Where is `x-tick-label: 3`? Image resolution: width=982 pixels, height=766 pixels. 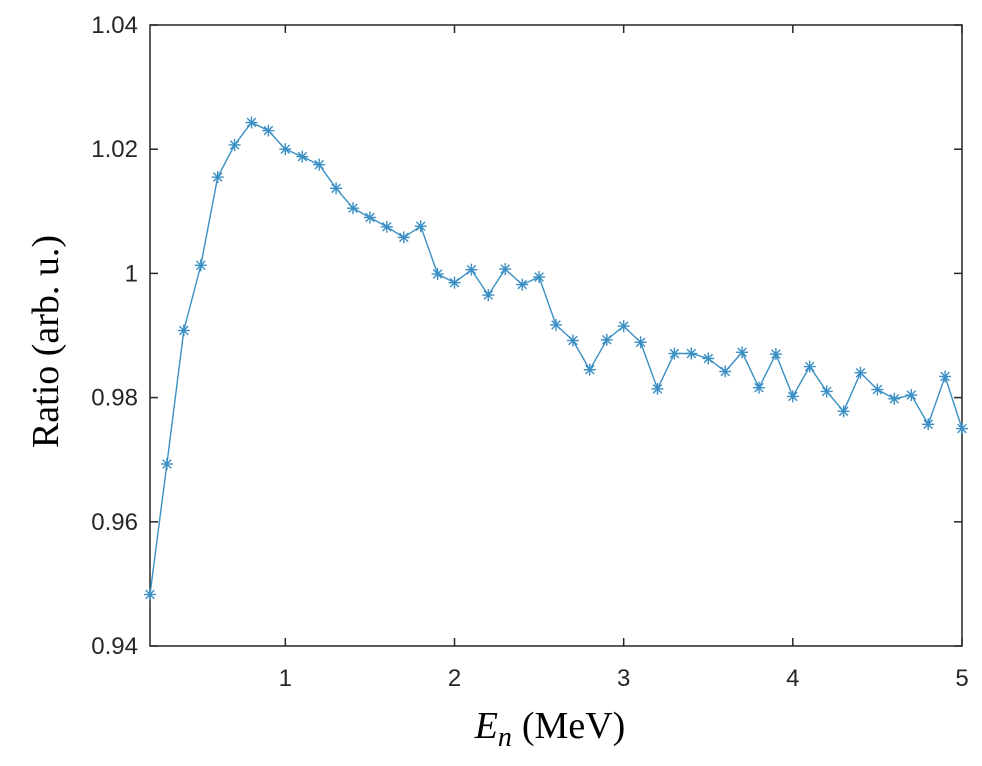 x-tick-label: 3 is located at coordinates (623, 678).